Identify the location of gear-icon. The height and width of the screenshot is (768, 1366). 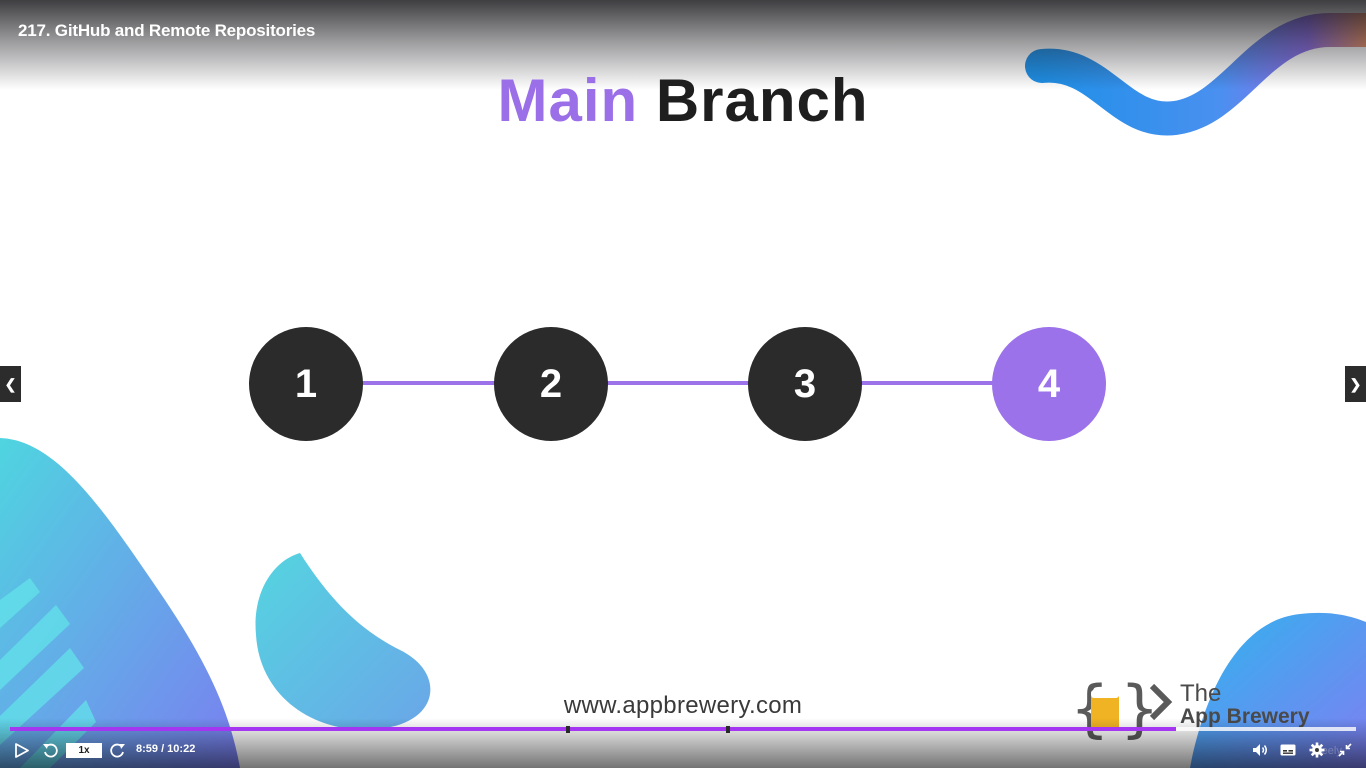
(1317, 750).